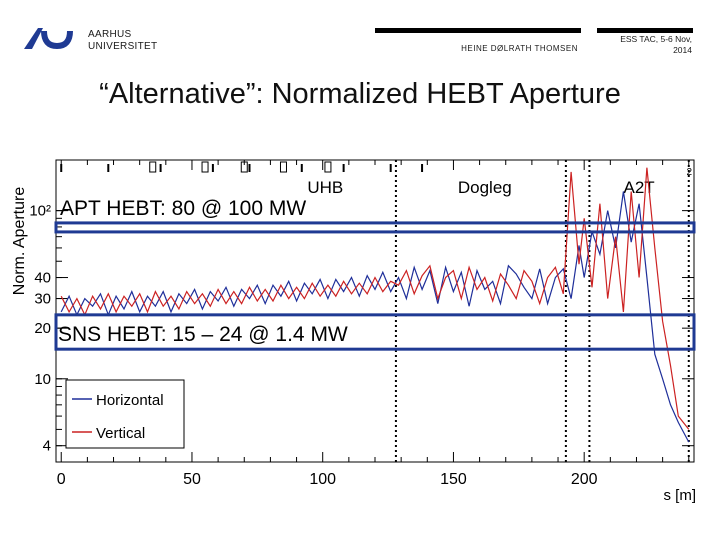 The height and width of the screenshot is (540, 720). What do you see at coordinates (19, 241) in the screenshot?
I see `y-axis-label: Norm. Aperture` at bounding box center [19, 241].